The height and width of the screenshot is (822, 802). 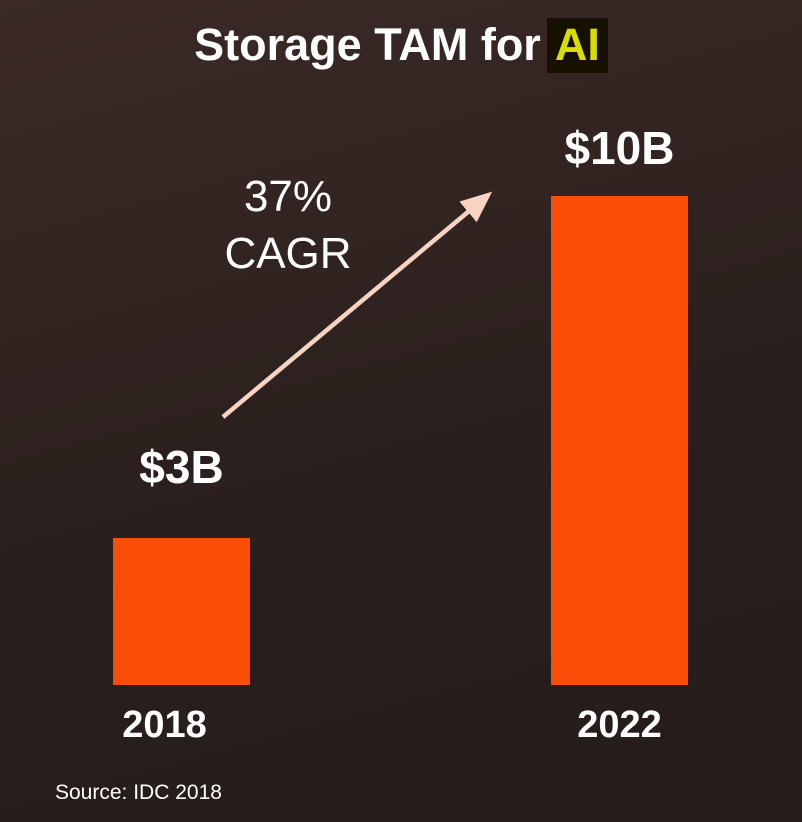 What do you see at coordinates (288, 196) in the screenshot?
I see `cagr-percent: 37%` at bounding box center [288, 196].